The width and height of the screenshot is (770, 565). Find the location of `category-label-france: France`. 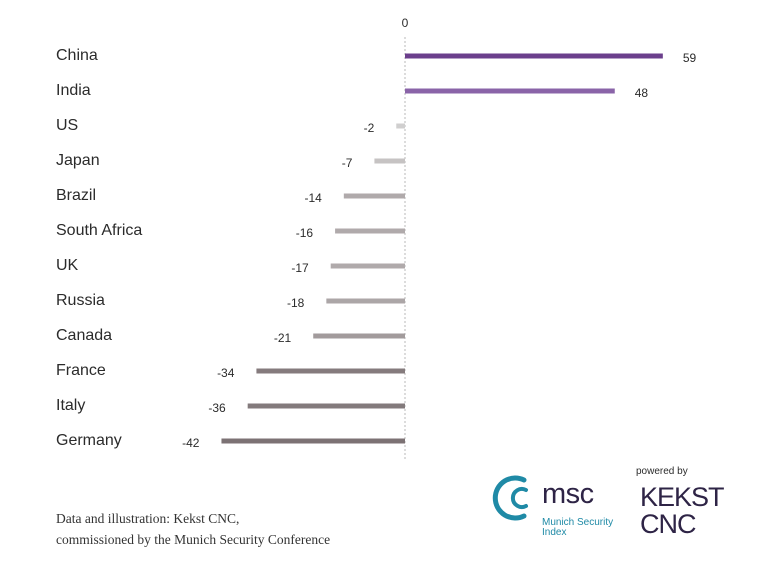

category-label-france: France is located at coordinates (81, 370).